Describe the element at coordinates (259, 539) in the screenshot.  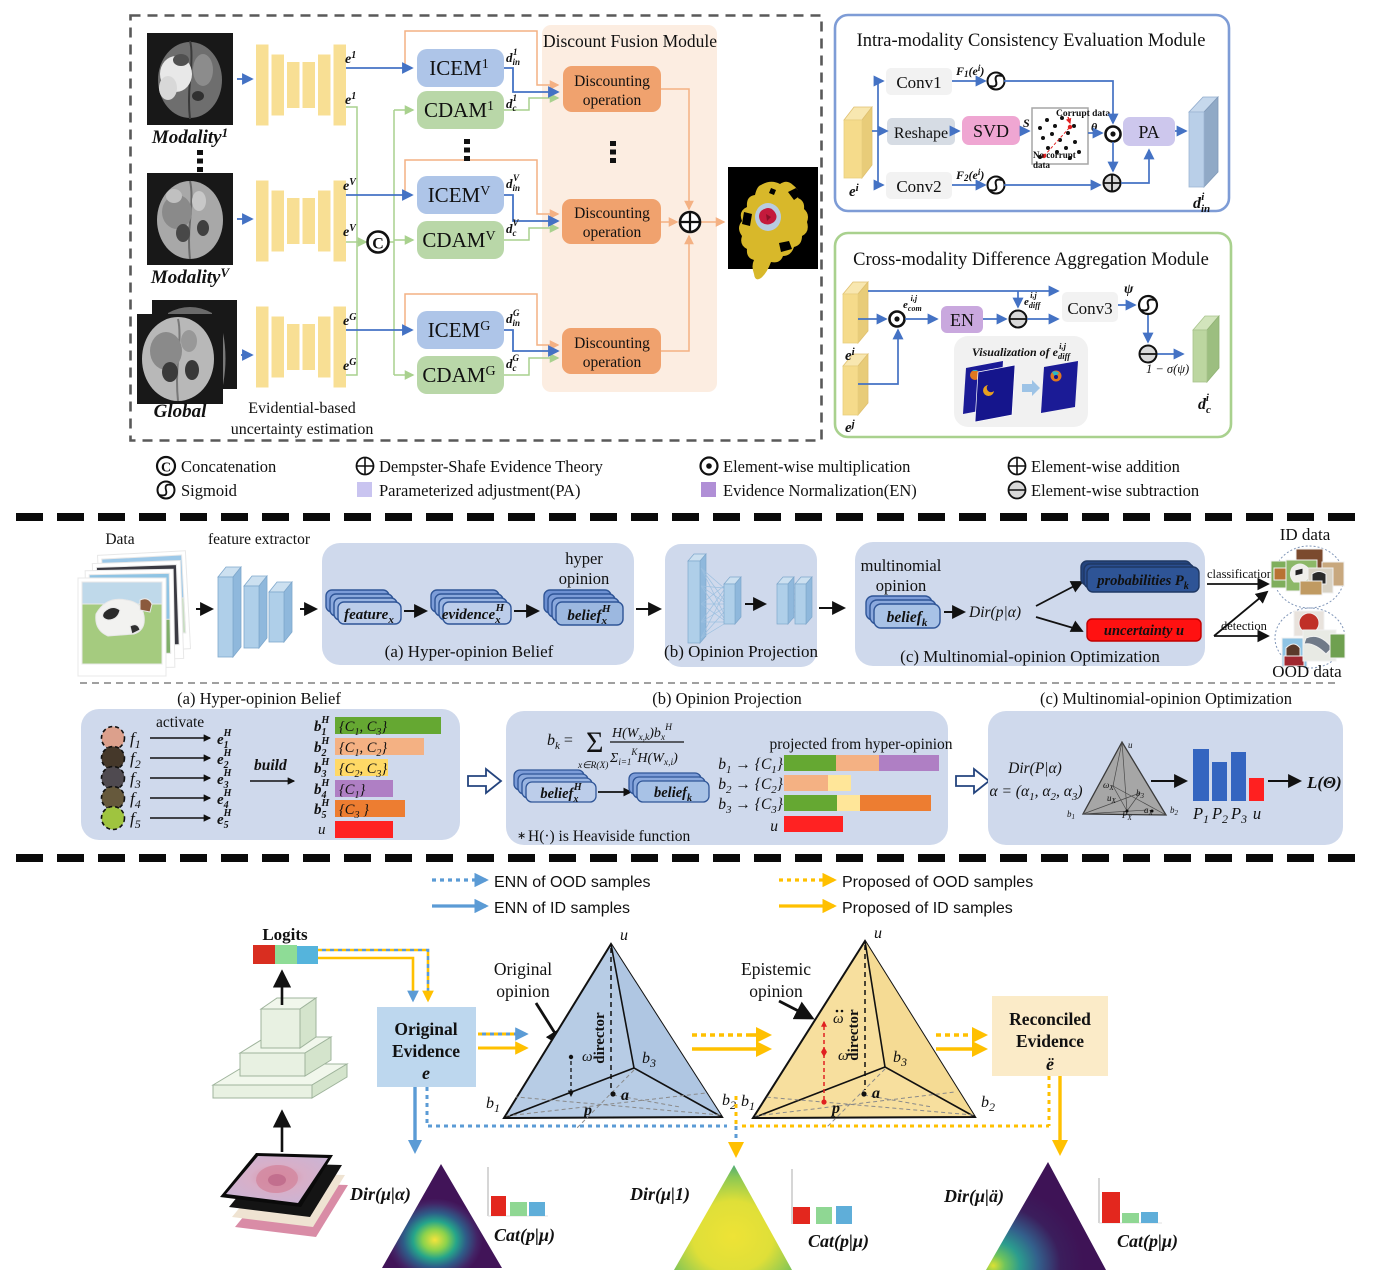
I see `svg-text: feature extractor` at that location.